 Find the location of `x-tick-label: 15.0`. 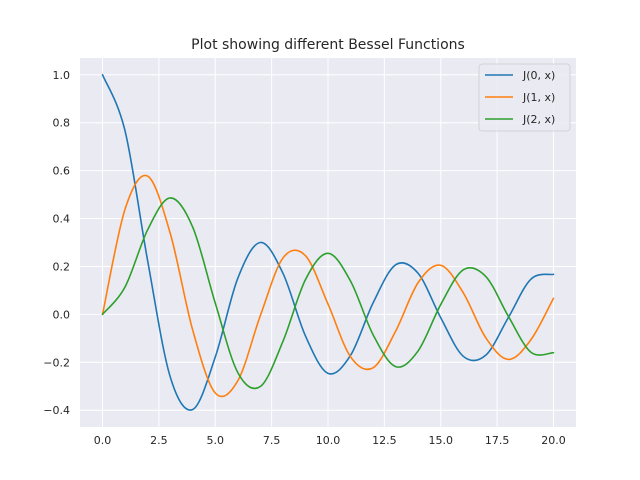

x-tick-label: 15.0 is located at coordinates (440, 440).